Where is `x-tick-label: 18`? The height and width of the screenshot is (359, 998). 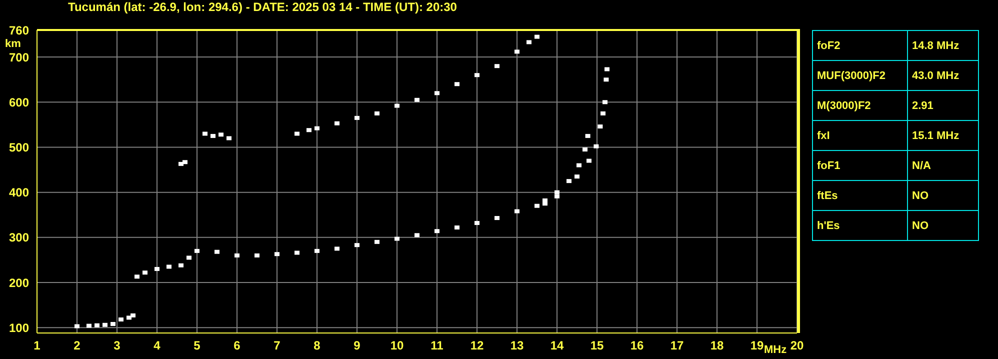 x-tick-label: 18 is located at coordinates (717, 345).